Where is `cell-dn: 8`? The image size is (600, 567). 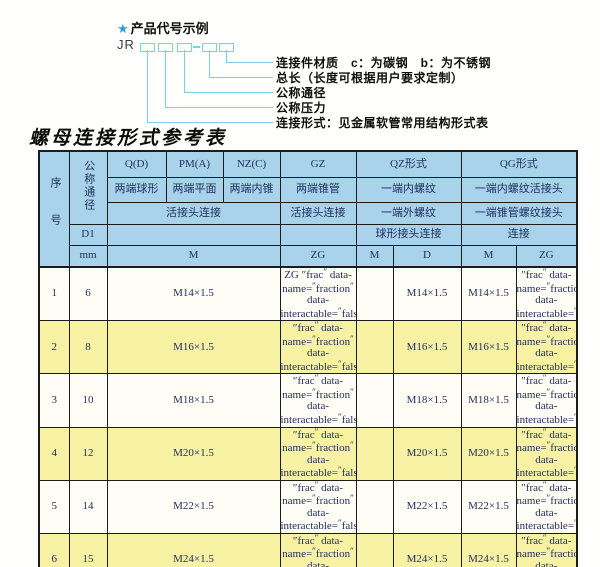 cell-dn: 8 is located at coordinates (88, 347).